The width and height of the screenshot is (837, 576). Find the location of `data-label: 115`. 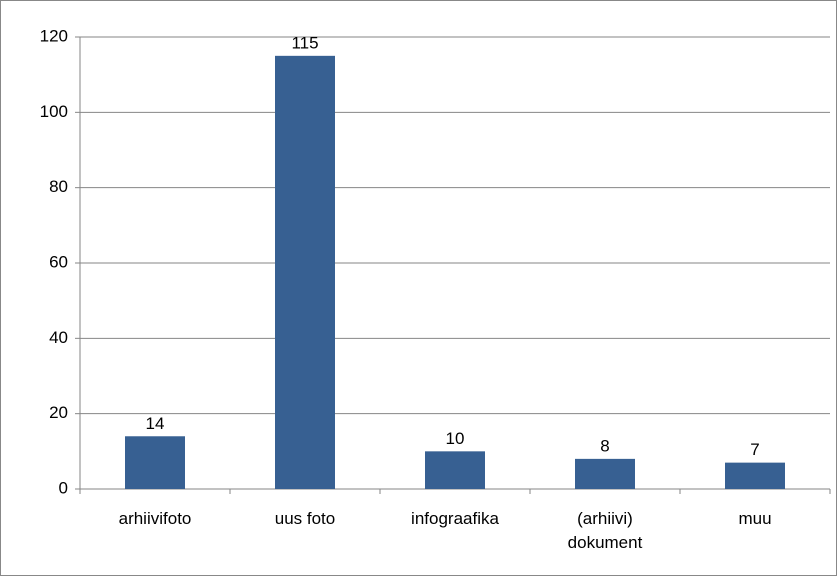

data-label: 115 is located at coordinates (304, 42).